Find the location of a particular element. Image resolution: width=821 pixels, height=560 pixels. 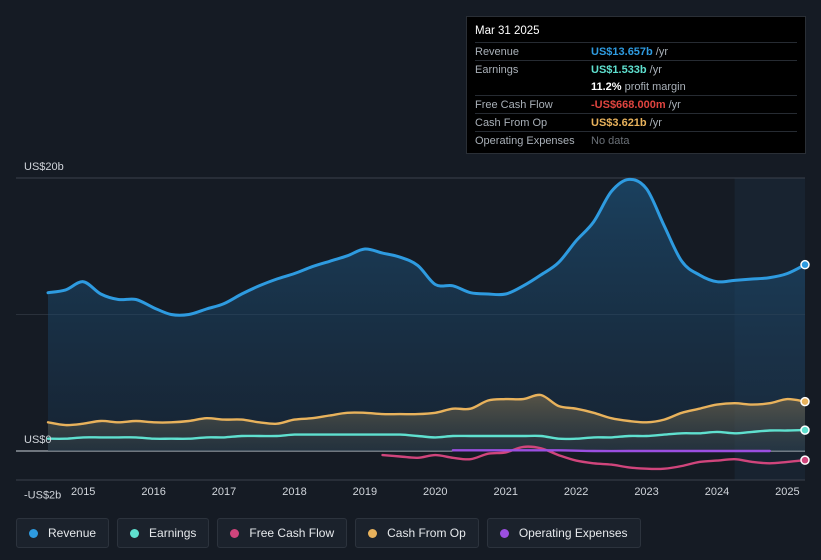

y-axis-label: US$20b is located at coordinates (44, 167).